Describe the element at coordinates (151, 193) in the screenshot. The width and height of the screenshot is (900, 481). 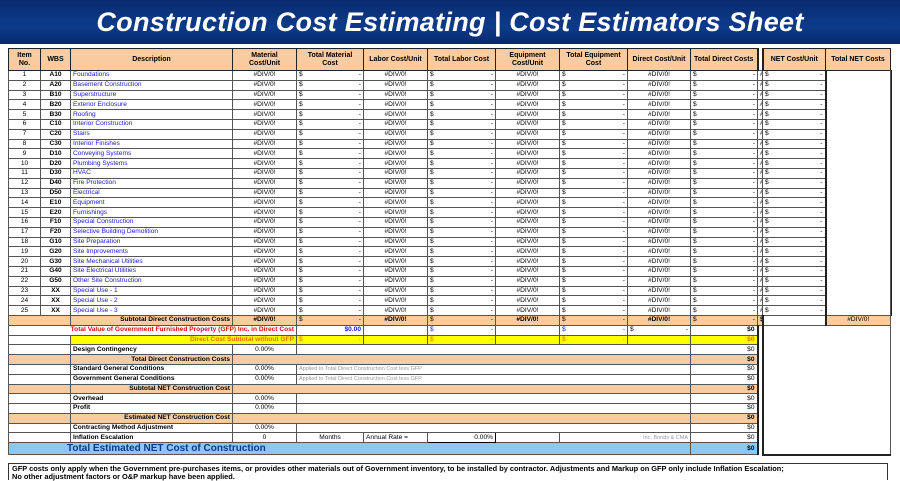
I see `item-description: Electrical` at that location.